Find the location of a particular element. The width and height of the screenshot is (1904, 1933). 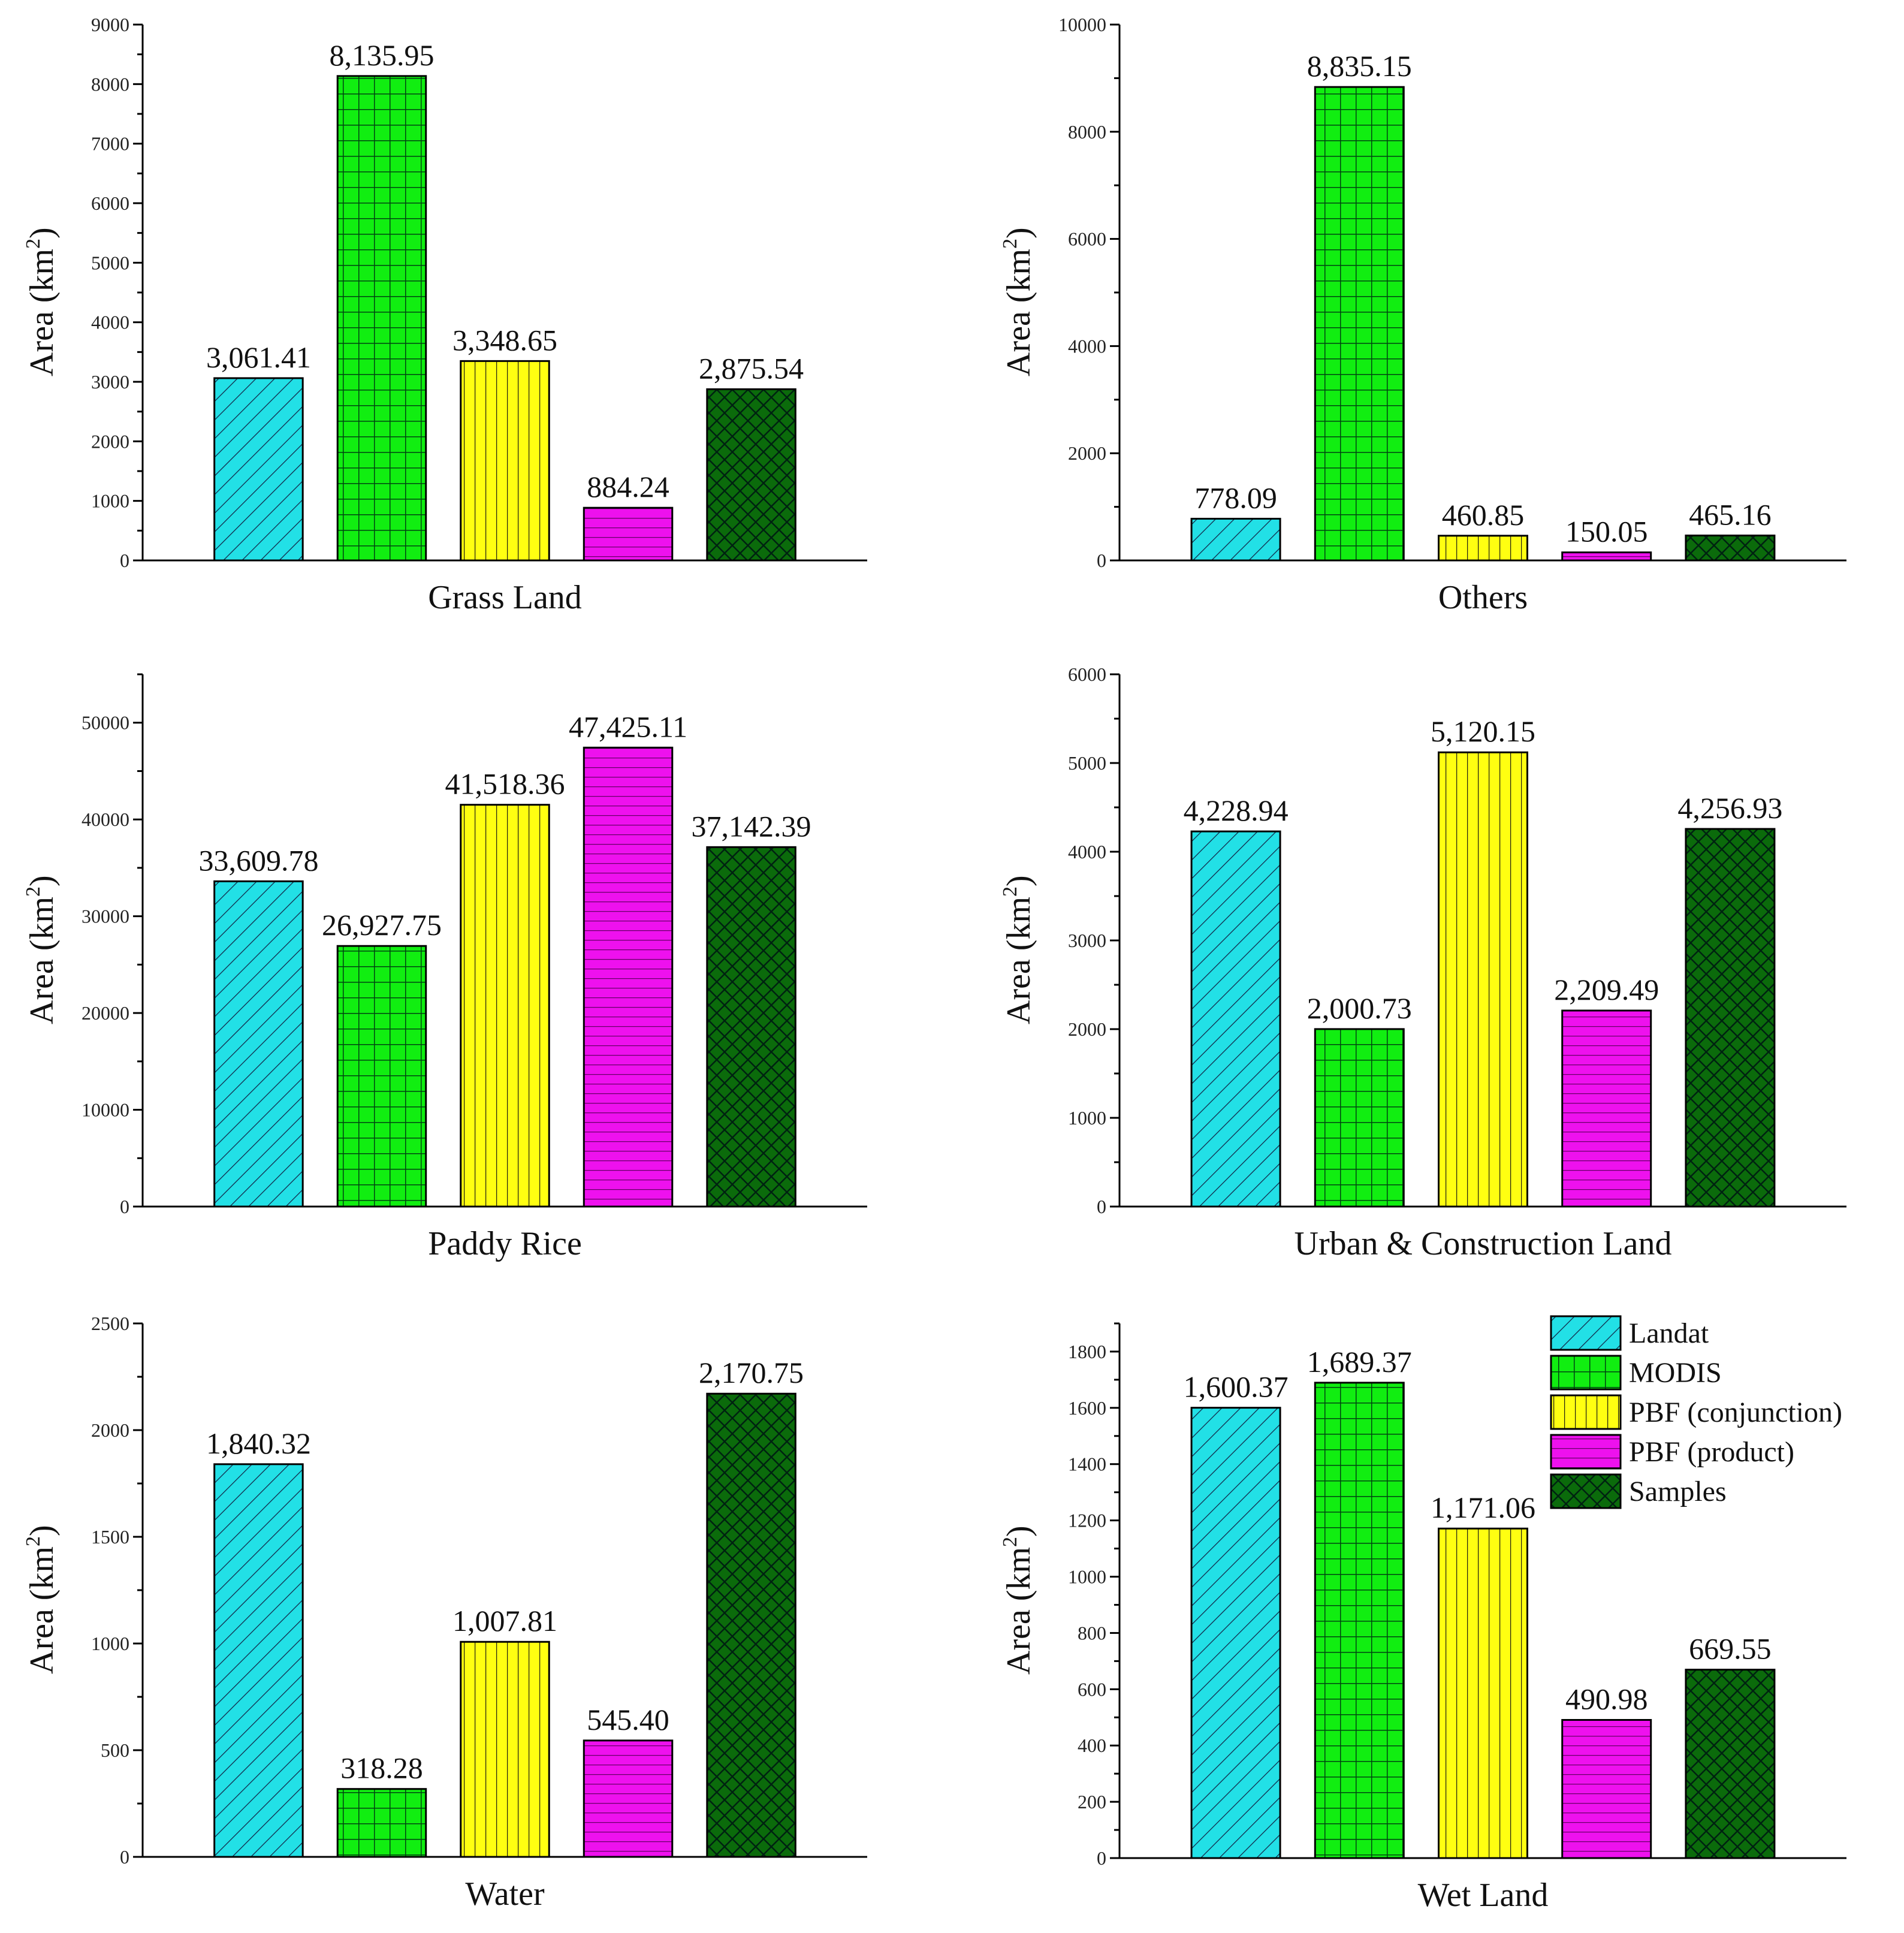

data-label: 37,142.39 is located at coordinates (751, 826).